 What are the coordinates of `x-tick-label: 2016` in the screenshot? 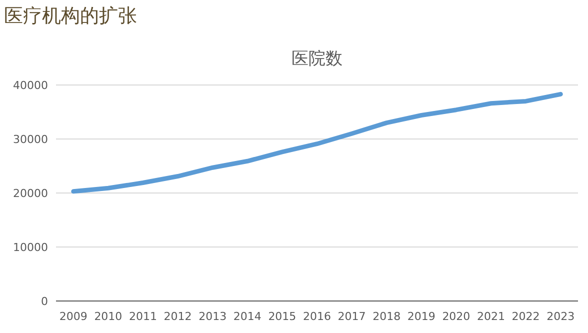 It's located at (317, 316).